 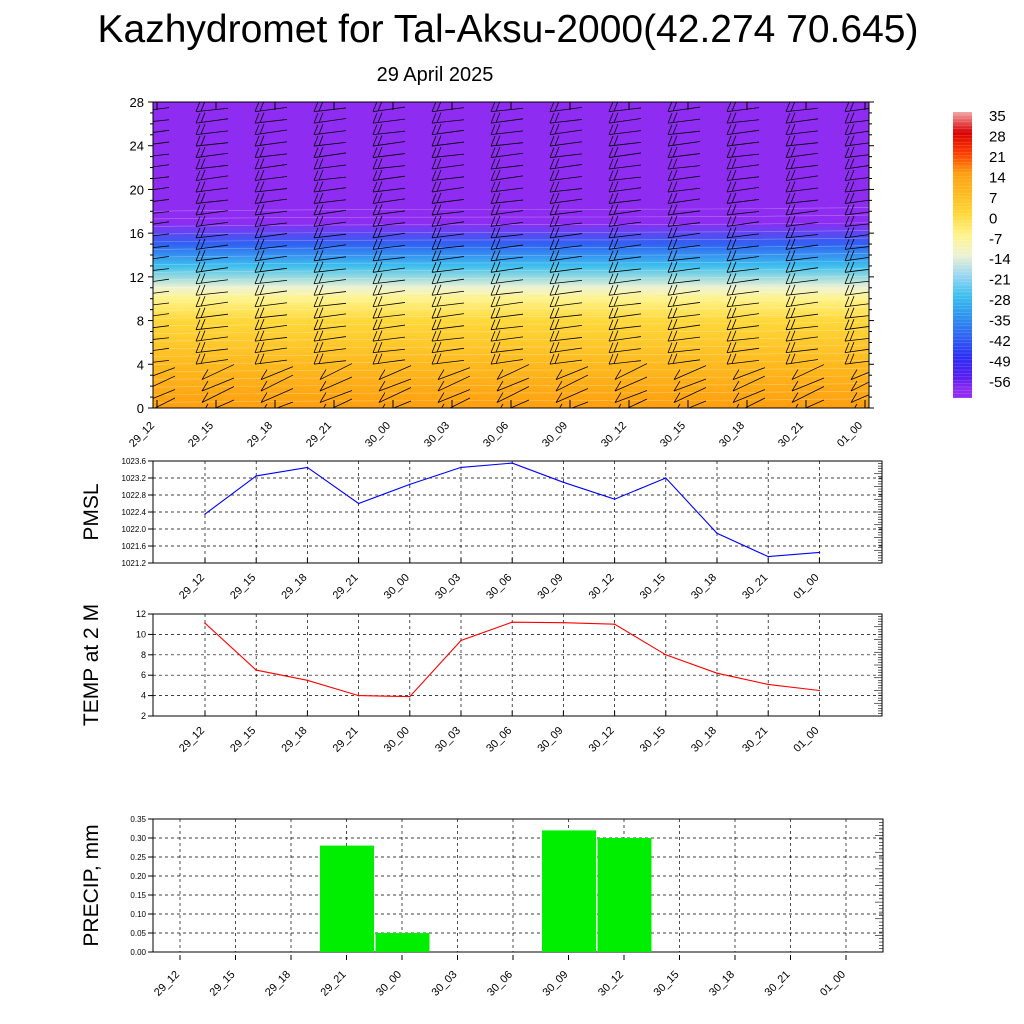 I want to click on x-tick-label: 30_21, so click(x=755, y=587).